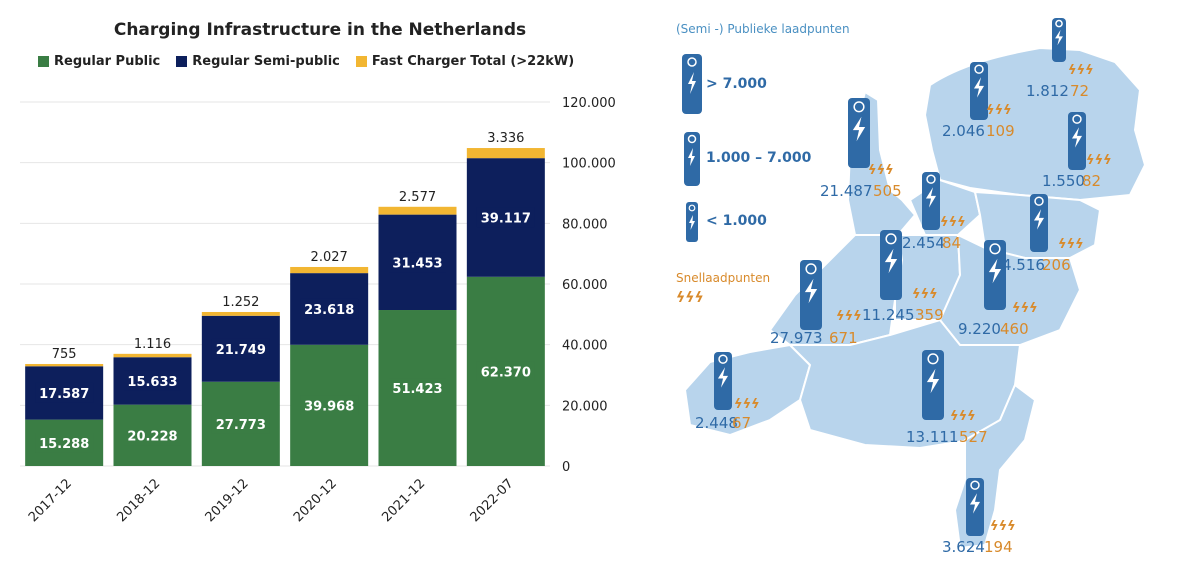 The width and height of the screenshot is (1200, 575). I want to click on data-label: 39.968, so click(329, 406).